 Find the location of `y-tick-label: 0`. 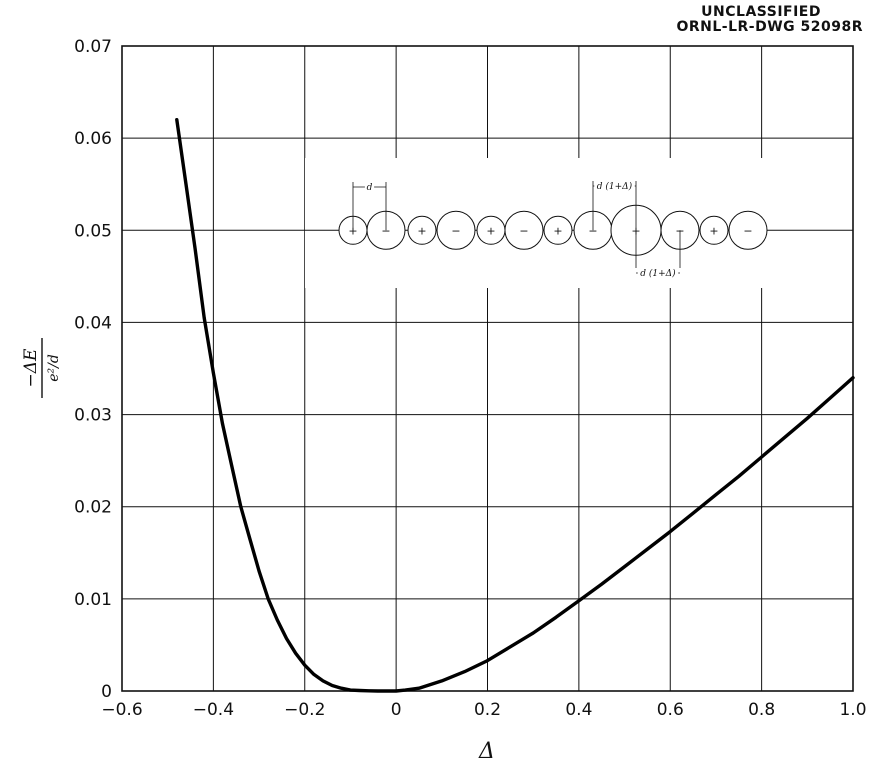

y-tick-label: 0 is located at coordinates (106, 692).